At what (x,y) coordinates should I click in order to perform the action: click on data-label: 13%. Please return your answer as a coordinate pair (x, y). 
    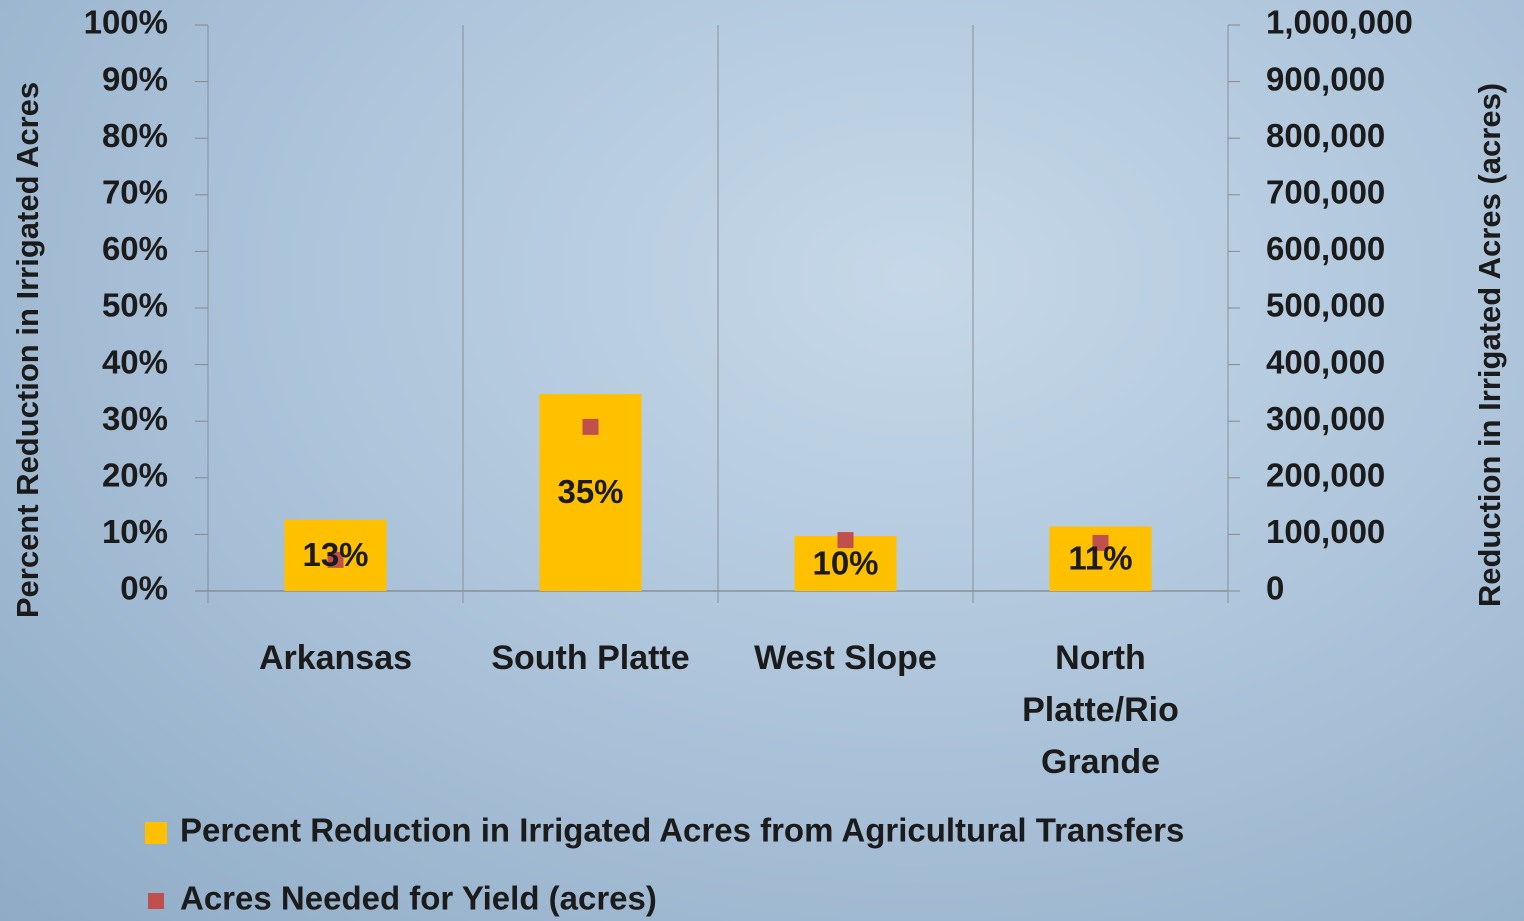
    Looking at the image, I should click on (335, 554).